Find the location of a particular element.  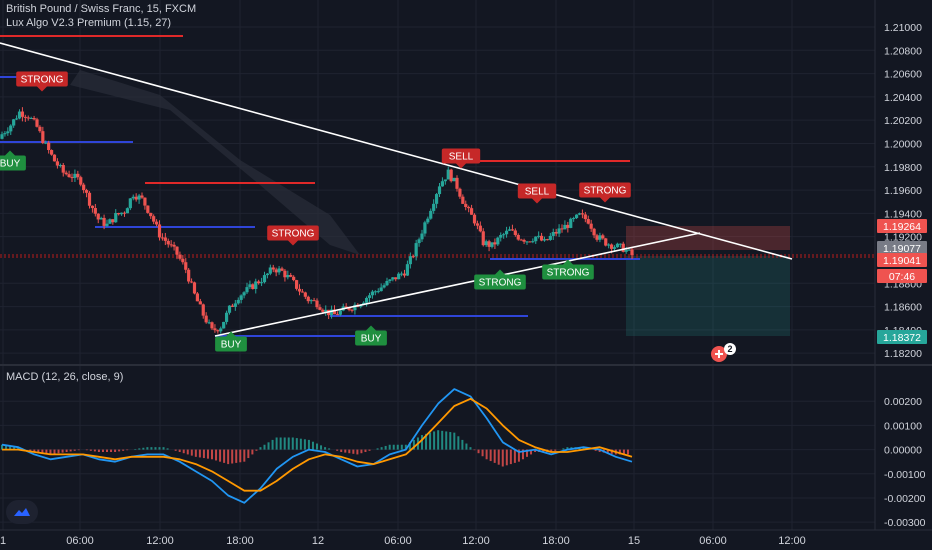

sell-signal-tag: STRONG is located at coordinates (605, 192).